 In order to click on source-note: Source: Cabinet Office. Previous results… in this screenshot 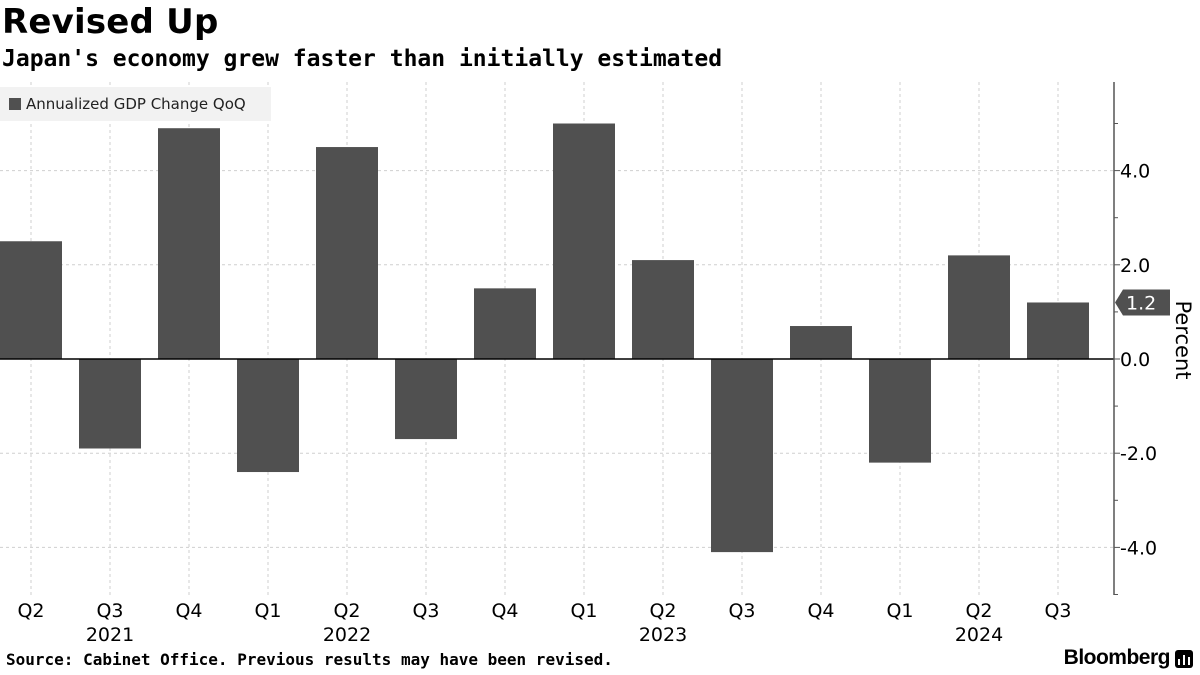, I will do `click(309, 659)`.